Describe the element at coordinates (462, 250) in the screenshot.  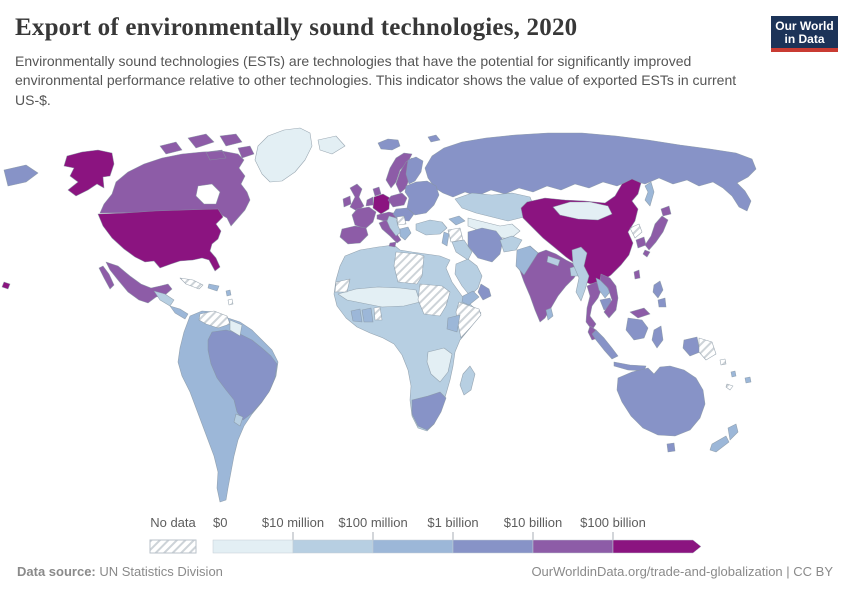
I see `country-iraq` at that location.